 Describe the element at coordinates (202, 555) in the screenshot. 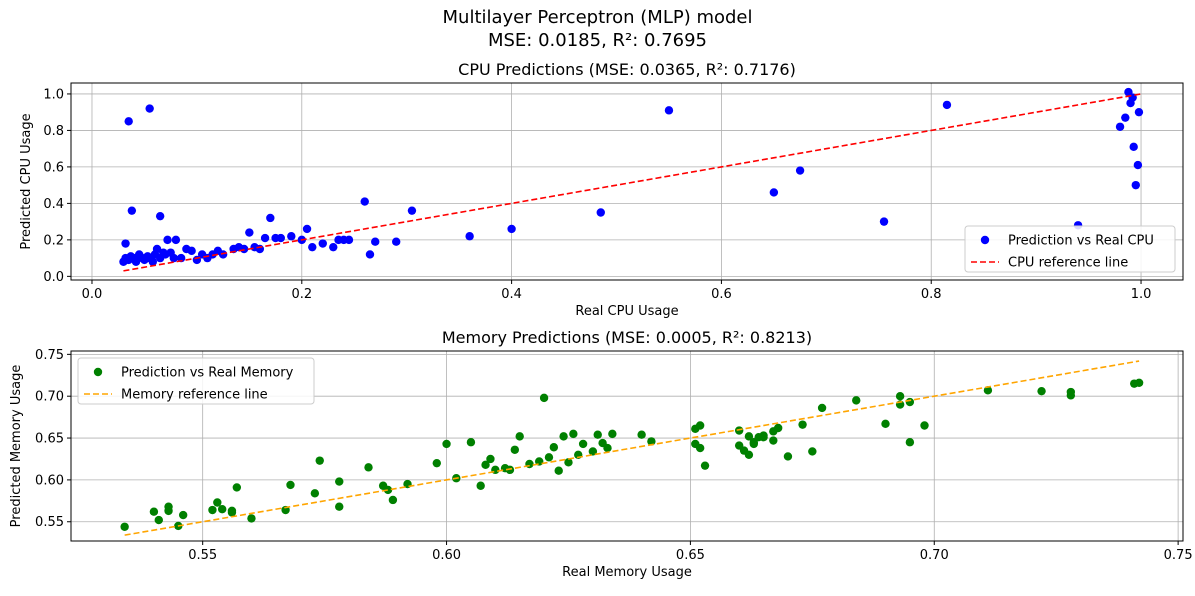

I see `memory-x-tick-label: 0.55` at that location.